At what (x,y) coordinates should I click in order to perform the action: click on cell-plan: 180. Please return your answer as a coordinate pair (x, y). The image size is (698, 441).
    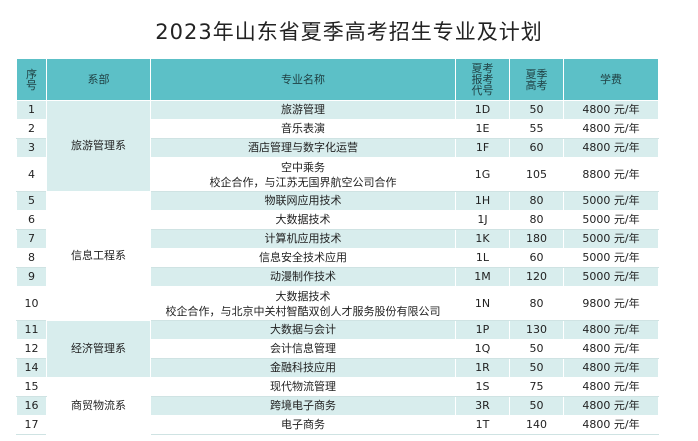
    Looking at the image, I should click on (536, 239).